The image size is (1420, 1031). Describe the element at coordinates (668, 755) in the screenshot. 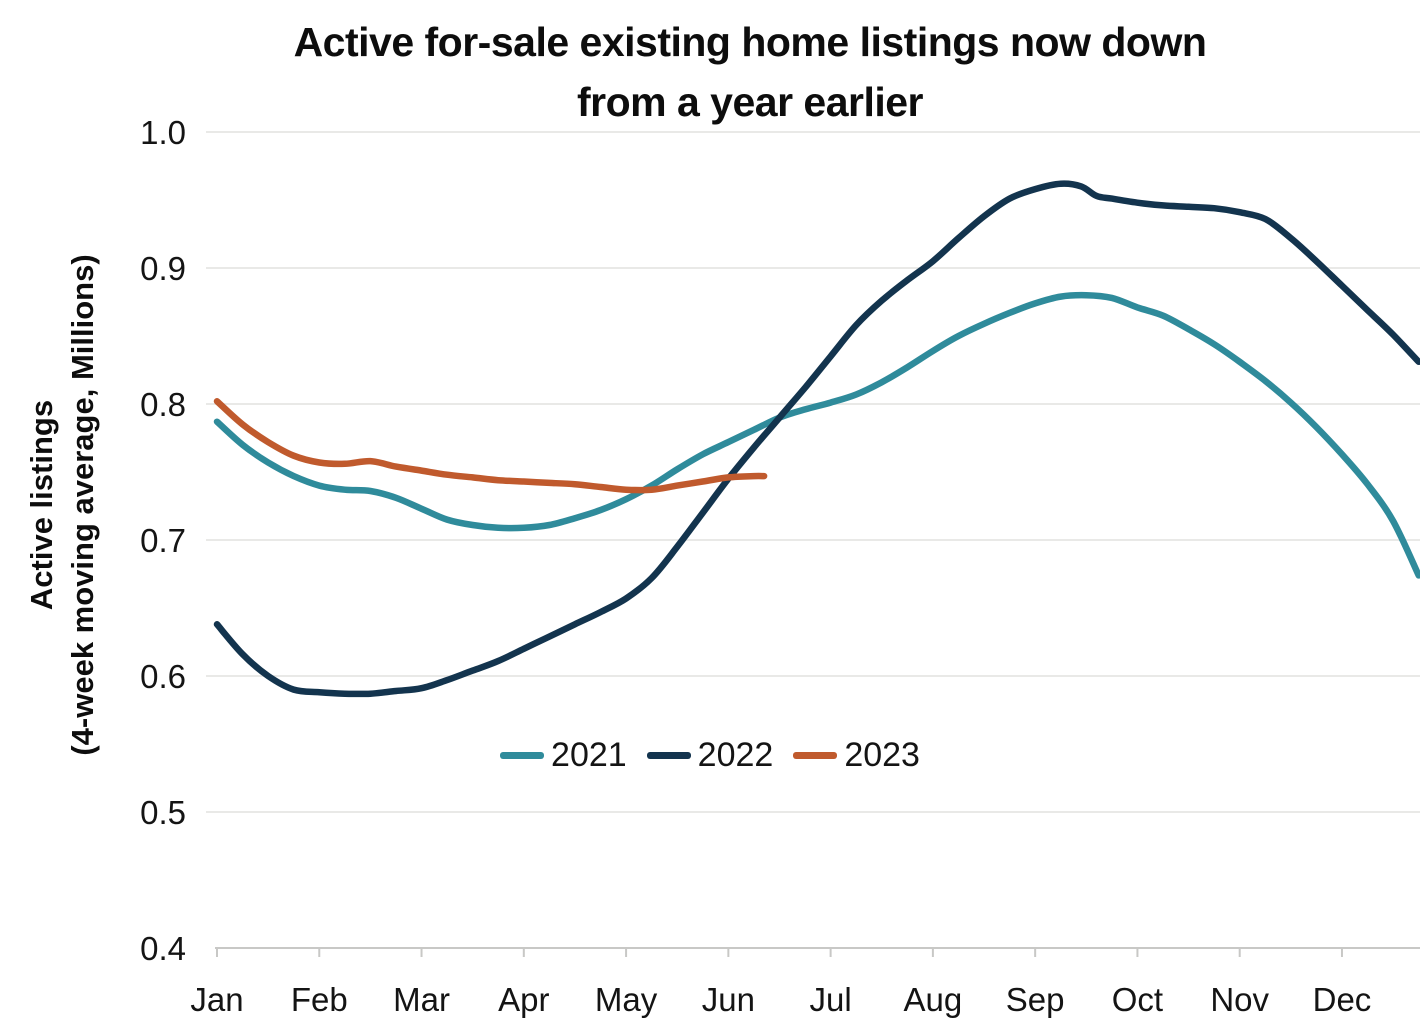

I see `legend-swatch-2022` at that location.